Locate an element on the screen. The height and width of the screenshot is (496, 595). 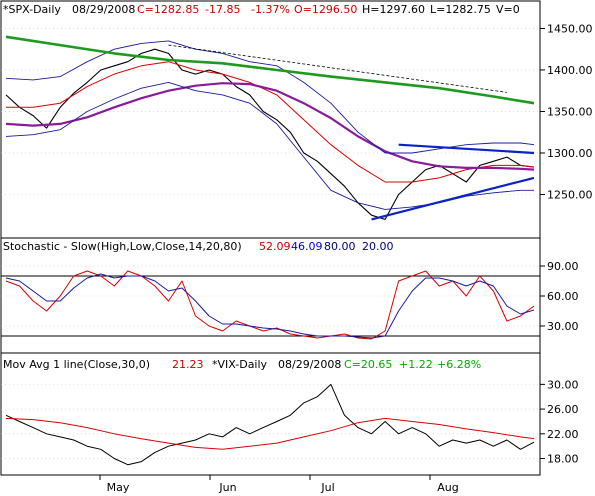
stochastic-tick-label: 60.00 is located at coordinates (563, 296).